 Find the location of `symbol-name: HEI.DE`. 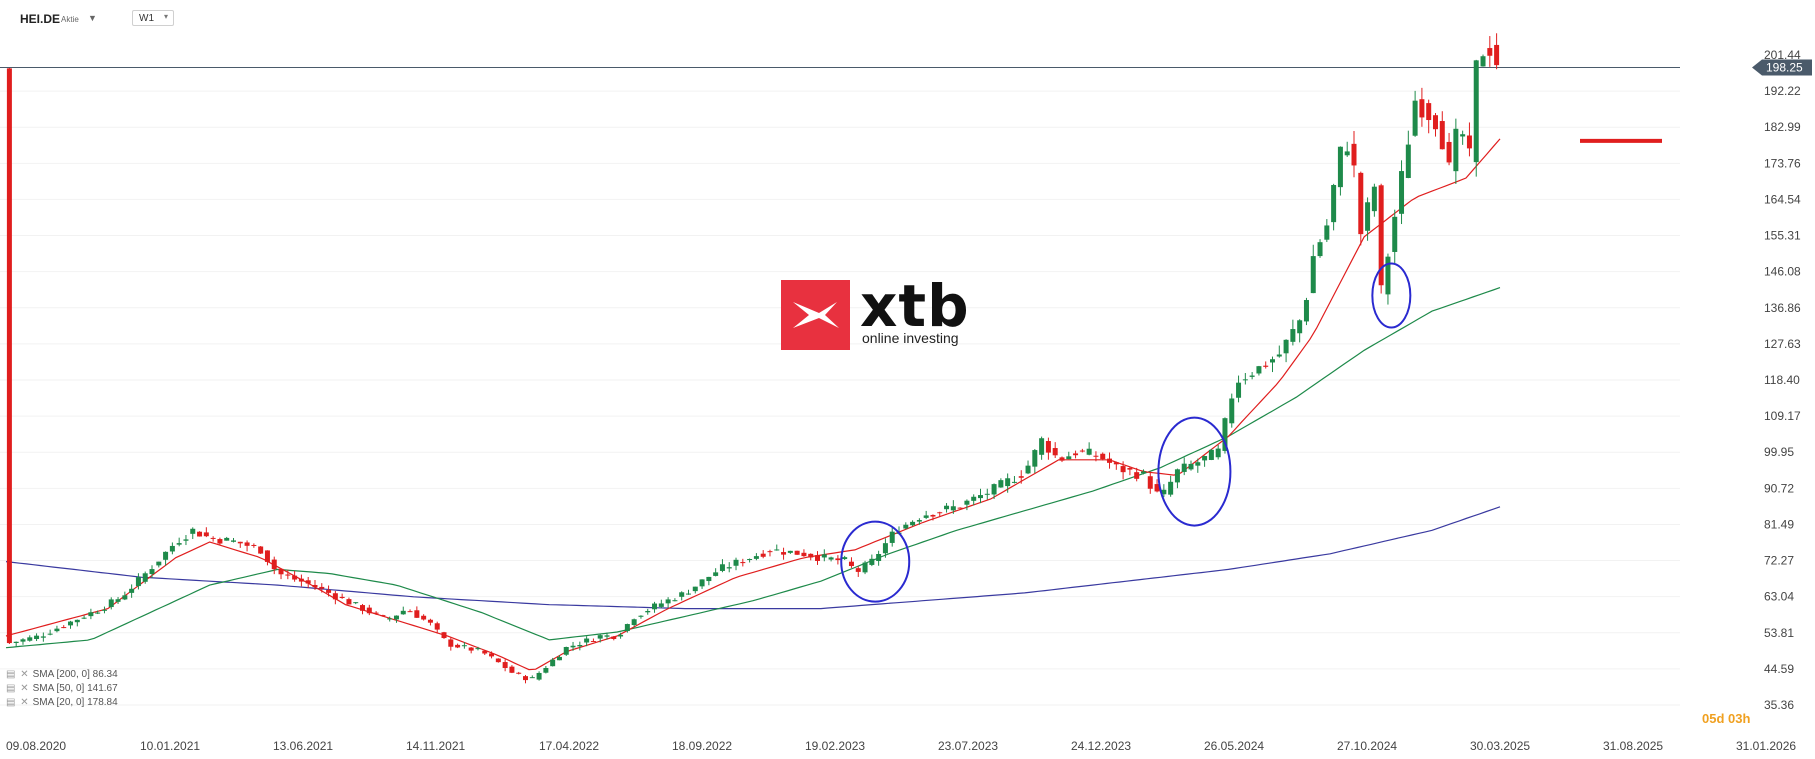

symbol-name: HEI.DE is located at coordinates (40, 19).